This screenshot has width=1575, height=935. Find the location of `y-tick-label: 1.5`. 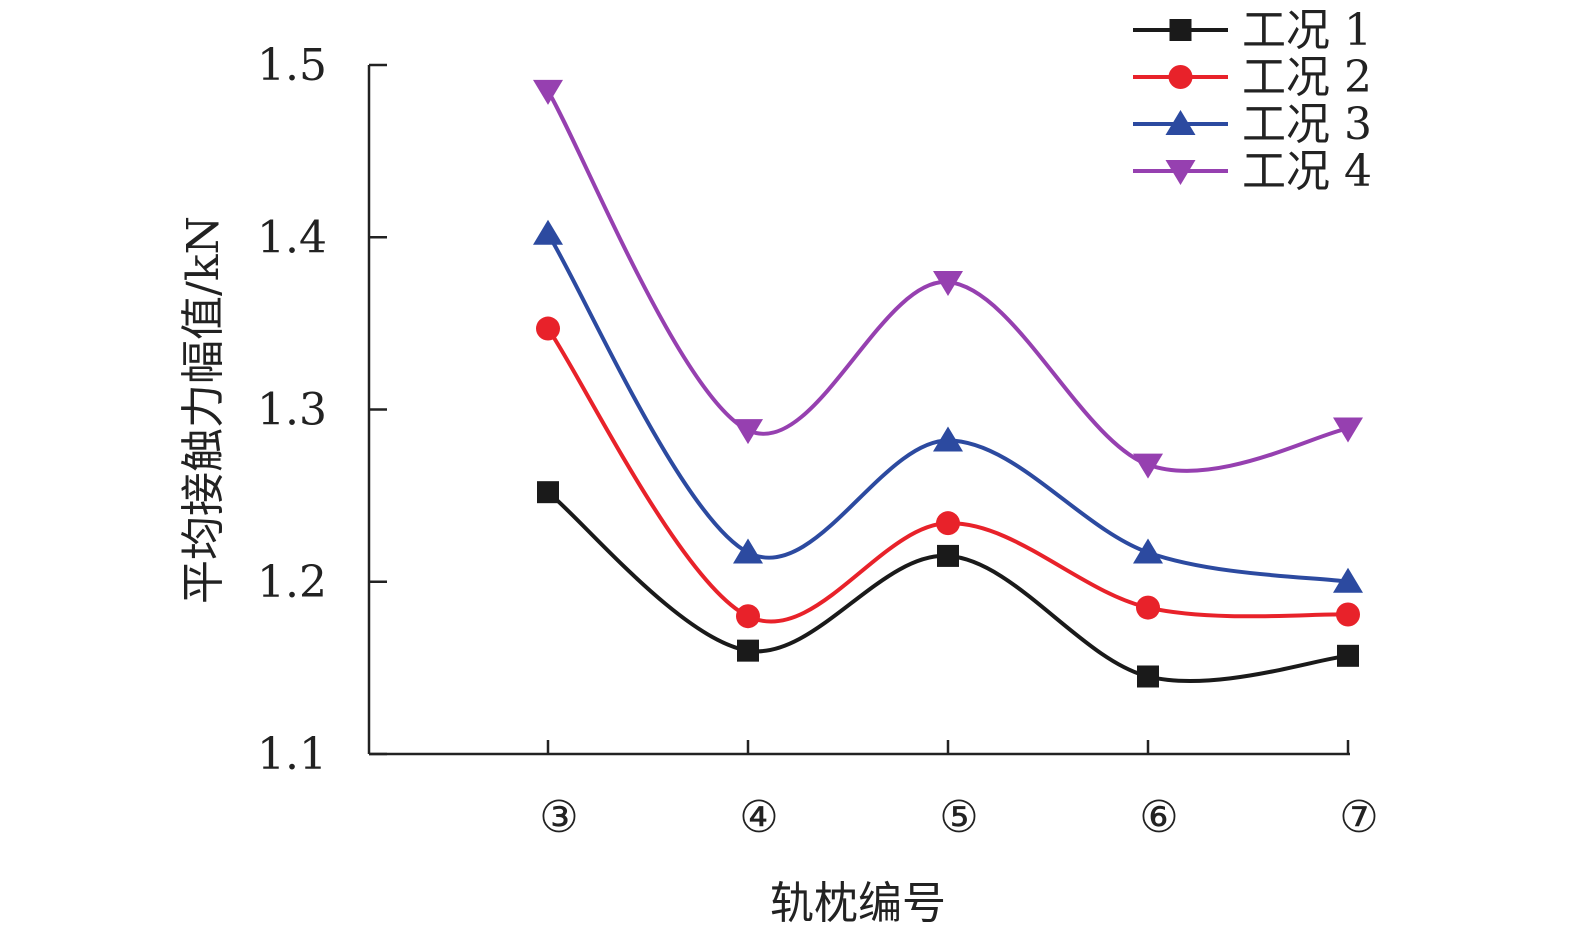

y-tick-label: 1.5 is located at coordinates (292, 65).